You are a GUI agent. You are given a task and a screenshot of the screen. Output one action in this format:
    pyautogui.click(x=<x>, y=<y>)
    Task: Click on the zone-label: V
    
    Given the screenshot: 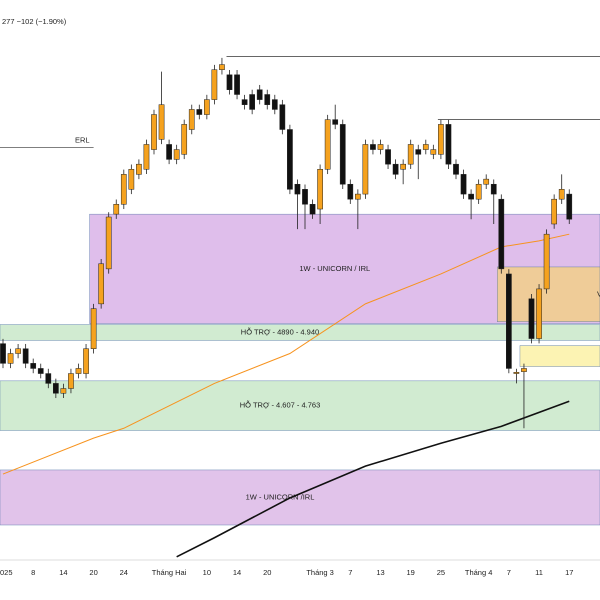 What is the action you would take?
    pyautogui.click(x=598, y=293)
    